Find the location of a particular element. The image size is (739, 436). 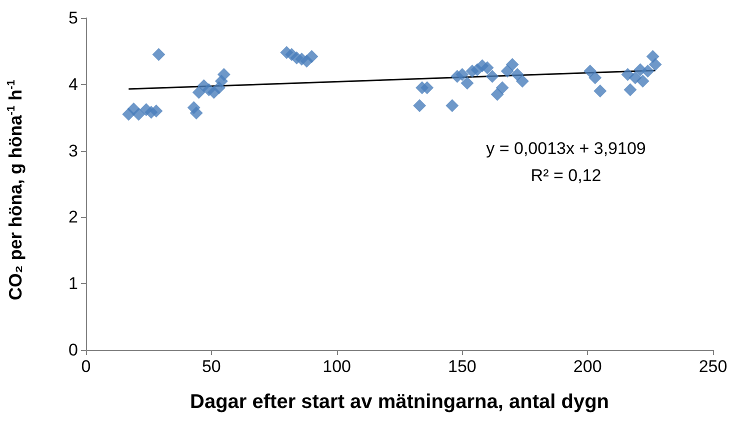

x-tick-label: 150 is located at coordinates (462, 366).